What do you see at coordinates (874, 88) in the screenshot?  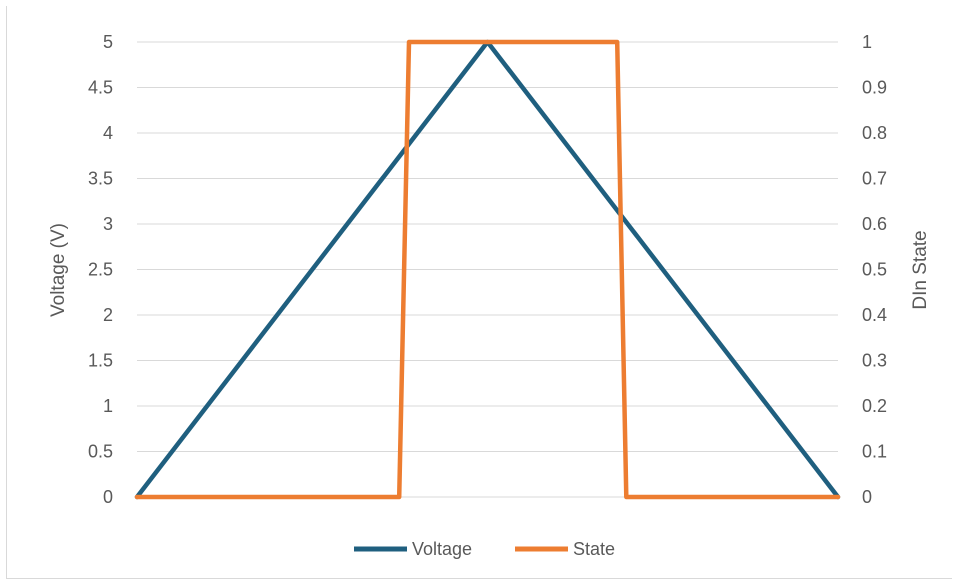 I see `right-tick-label: 0.9` at bounding box center [874, 88].